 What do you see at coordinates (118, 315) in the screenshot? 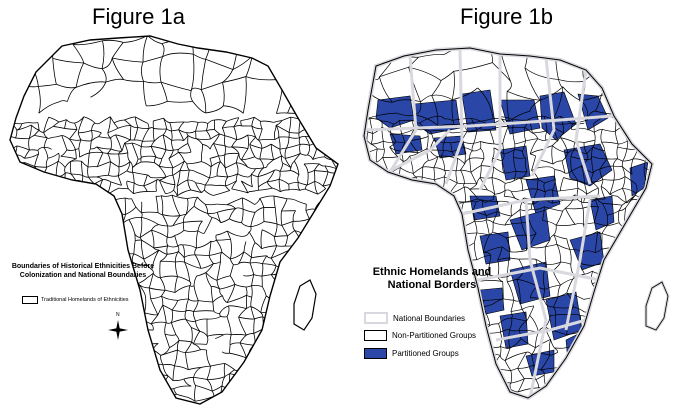
I see `compass-north-label: N` at bounding box center [118, 315].